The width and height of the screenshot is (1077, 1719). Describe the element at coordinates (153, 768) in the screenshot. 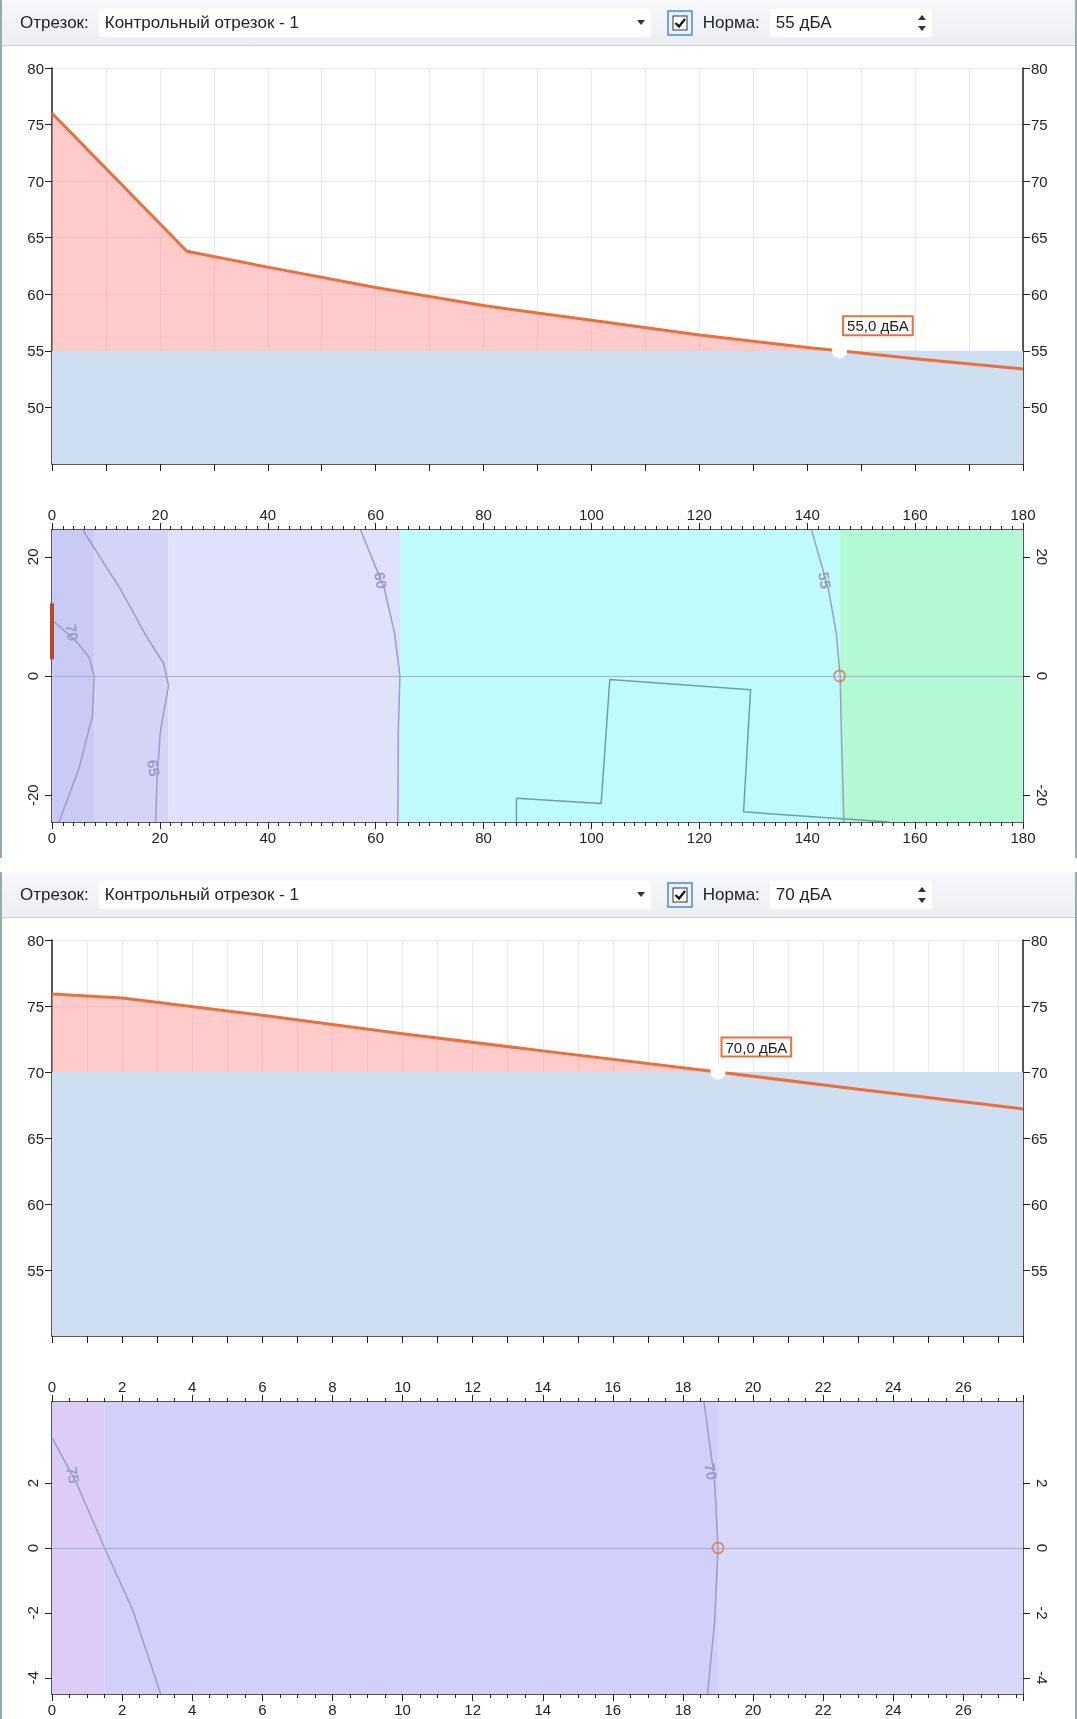

I see `text: 65` at that location.